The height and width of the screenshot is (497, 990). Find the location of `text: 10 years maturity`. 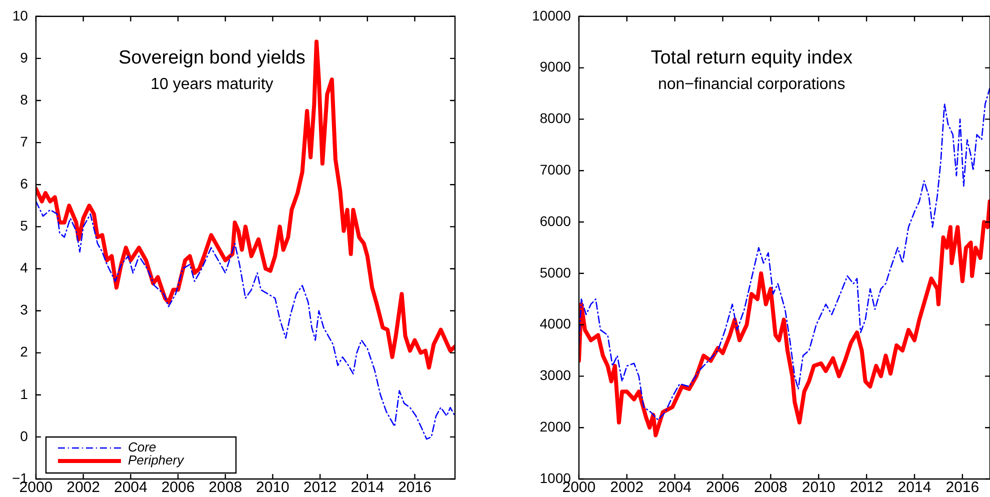

text: 10 years maturity is located at coordinates (212, 84).